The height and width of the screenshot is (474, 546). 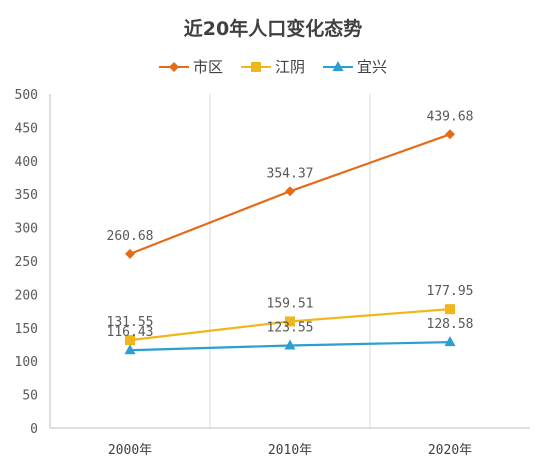 What do you see at coordinates (130, 236) in the screenshot?
I see `data-label: 260.68` at bounding box center [130, 236].